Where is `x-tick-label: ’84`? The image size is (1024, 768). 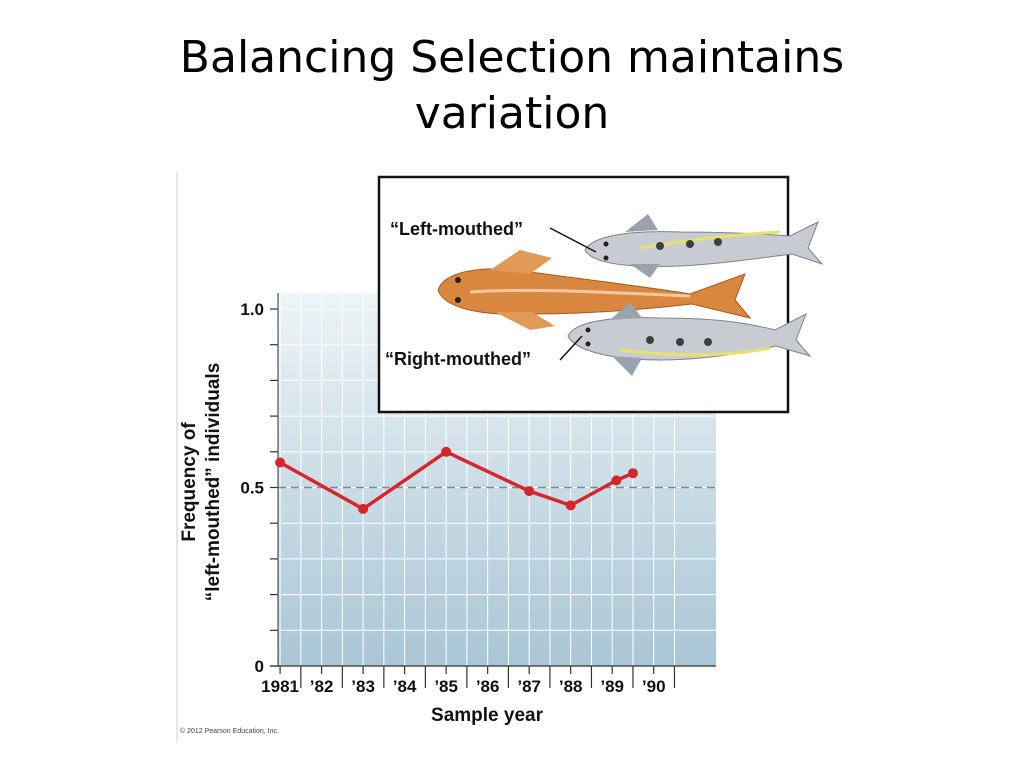 x-tick-label: ’84 is located at coordinates (405, 686).